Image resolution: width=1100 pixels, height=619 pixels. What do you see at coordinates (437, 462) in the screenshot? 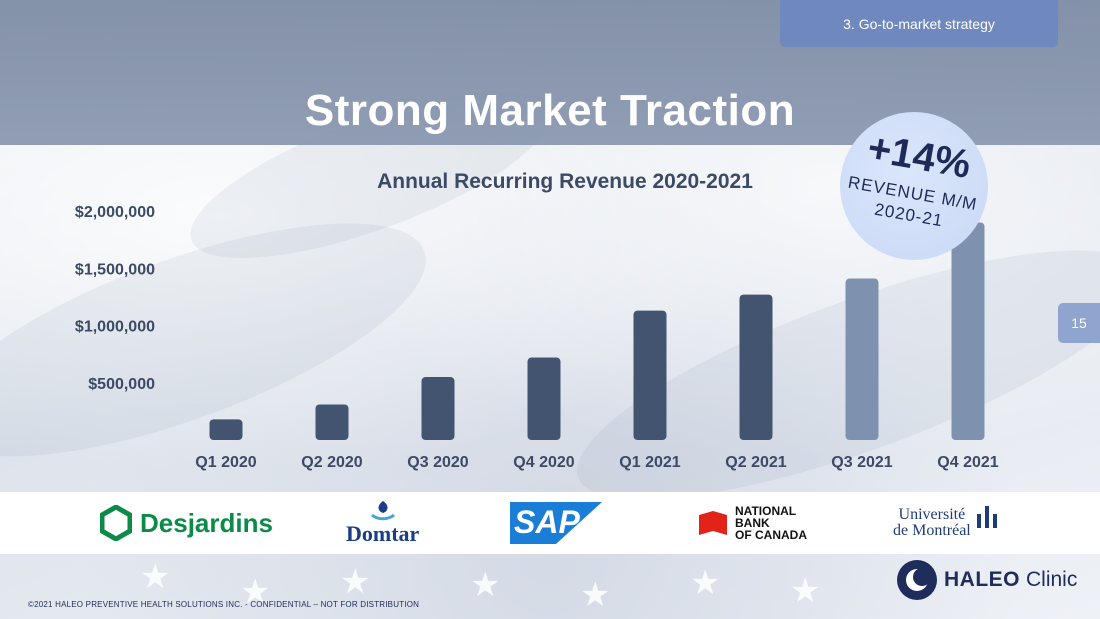
I see `x-tick-label: Q3 2020` at bounding box center [437, 462].